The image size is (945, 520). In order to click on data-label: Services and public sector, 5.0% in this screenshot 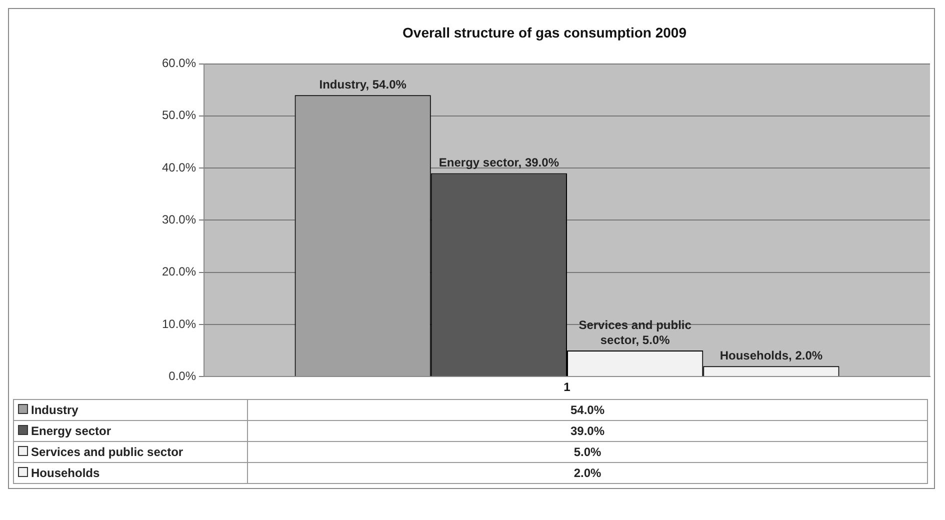, I will do `click(635, 332)`.